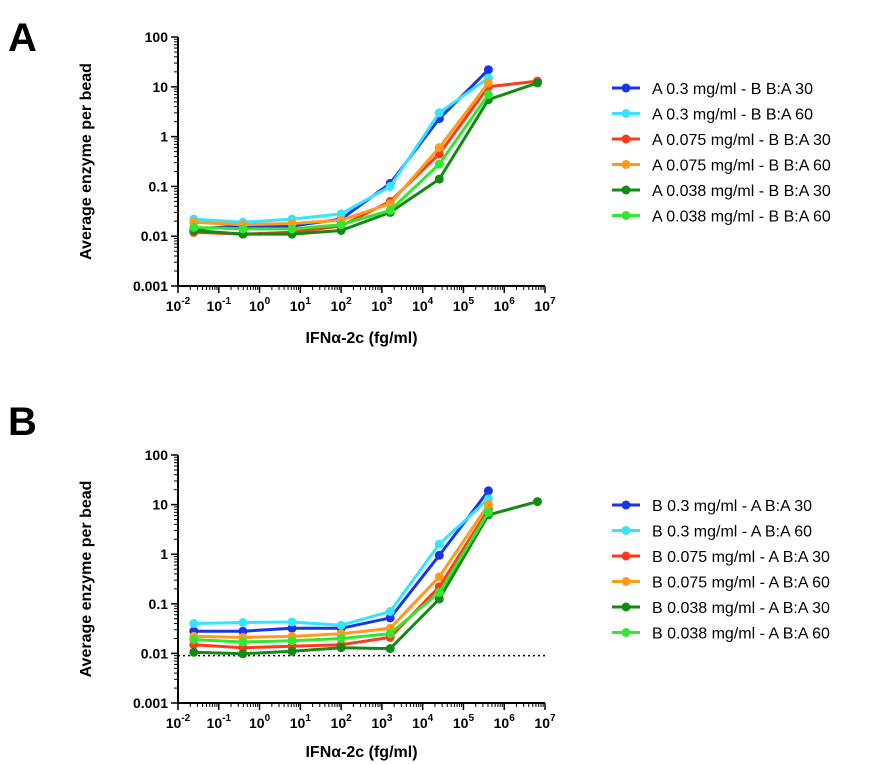  What do you see at coordinates (721, 166) in the screenshot?
I see `legend-item: A 0.075 mg/ml - B B:A 60` at bounding box center [721, 166].